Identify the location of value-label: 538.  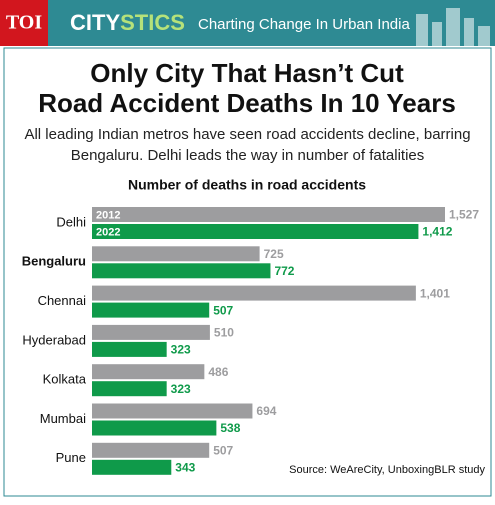
(230, 428).